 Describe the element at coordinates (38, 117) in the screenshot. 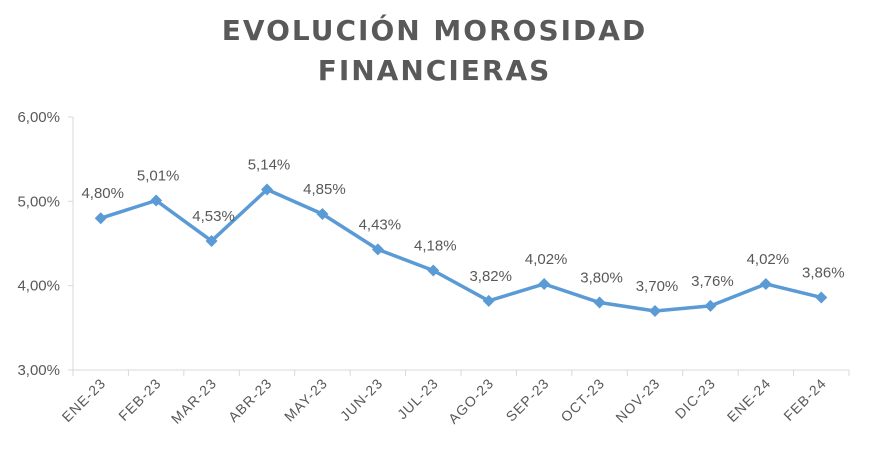

I see `y-tick-label: 6,00%` at that location.